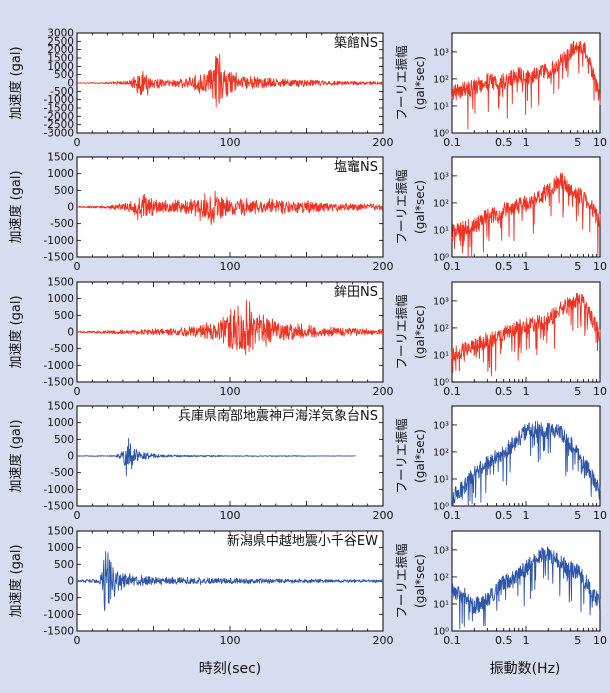 The image size is (610, 693). Describe the element at coordinates (526, 581) in the screenshot. I see `spectrum-plot-area` at that location.